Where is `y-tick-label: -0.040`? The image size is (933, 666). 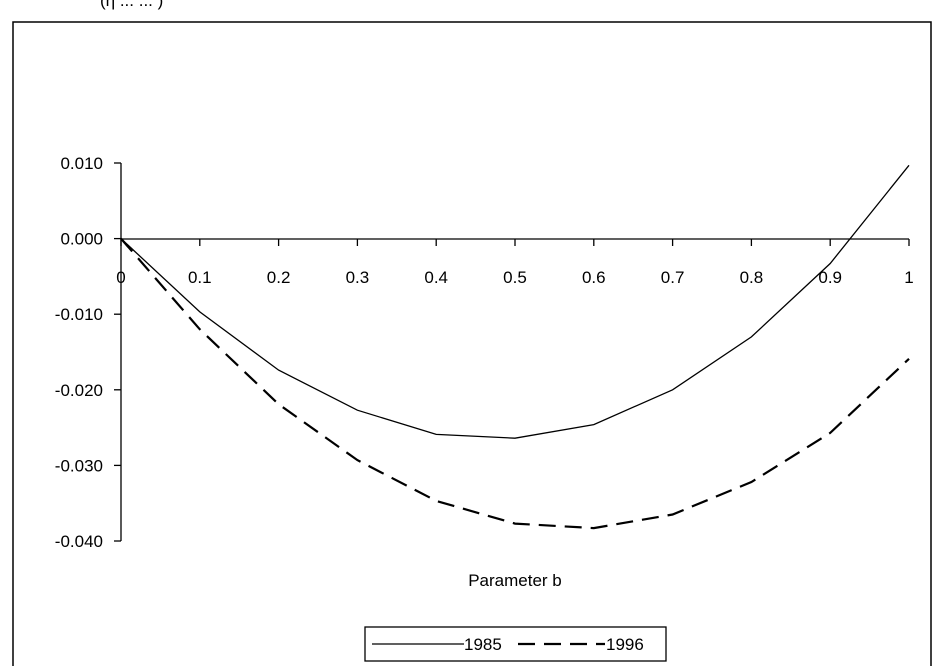
y-tick-label: -0.040 is located at coordinates (79, 541).